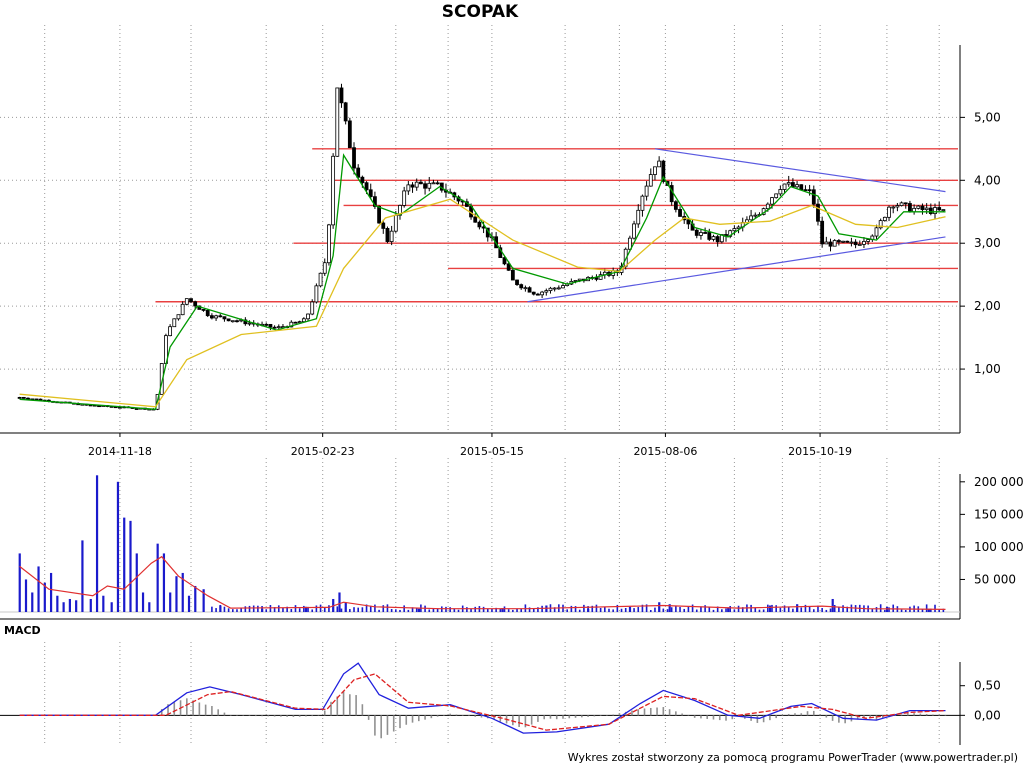  What do you see at coordinates (820, 451) in the screenshot?
I see `x-tick-label: 2015-10-19` at bounding box center [820, 451].